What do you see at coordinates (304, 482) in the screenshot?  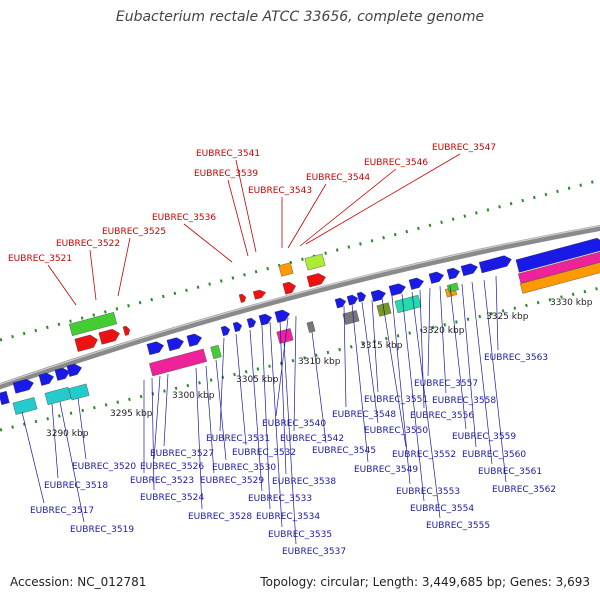 I see `reverse-gene-label: EUBREC_3538` at bounding box center [304, 482].